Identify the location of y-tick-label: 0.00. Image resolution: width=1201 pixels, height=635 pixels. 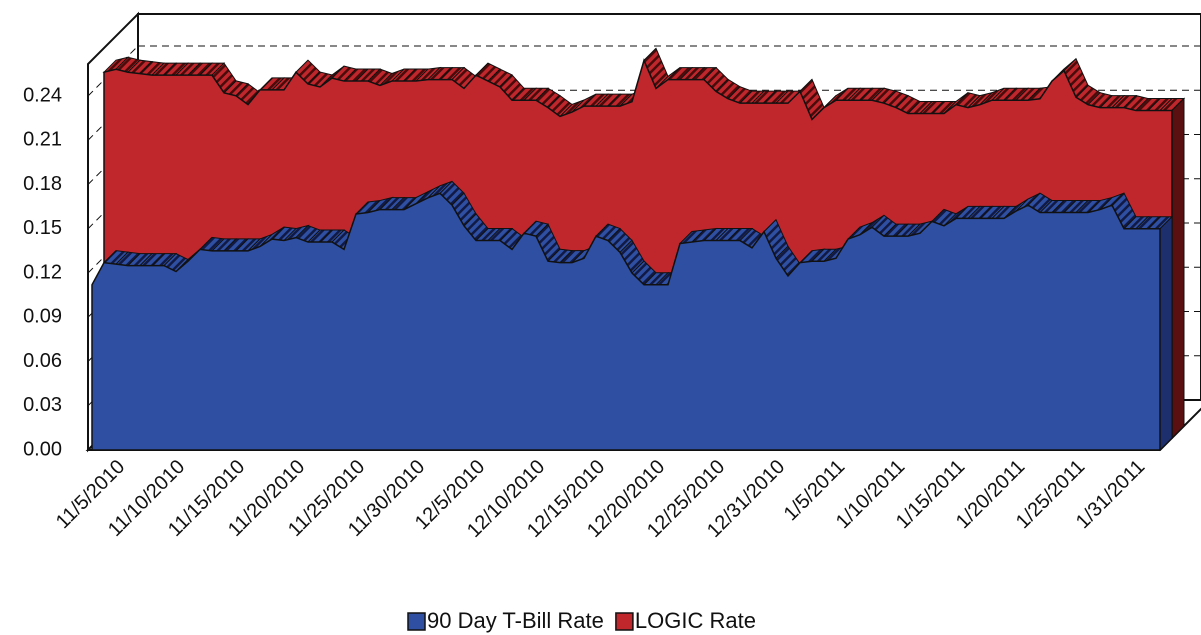
(42, 449).